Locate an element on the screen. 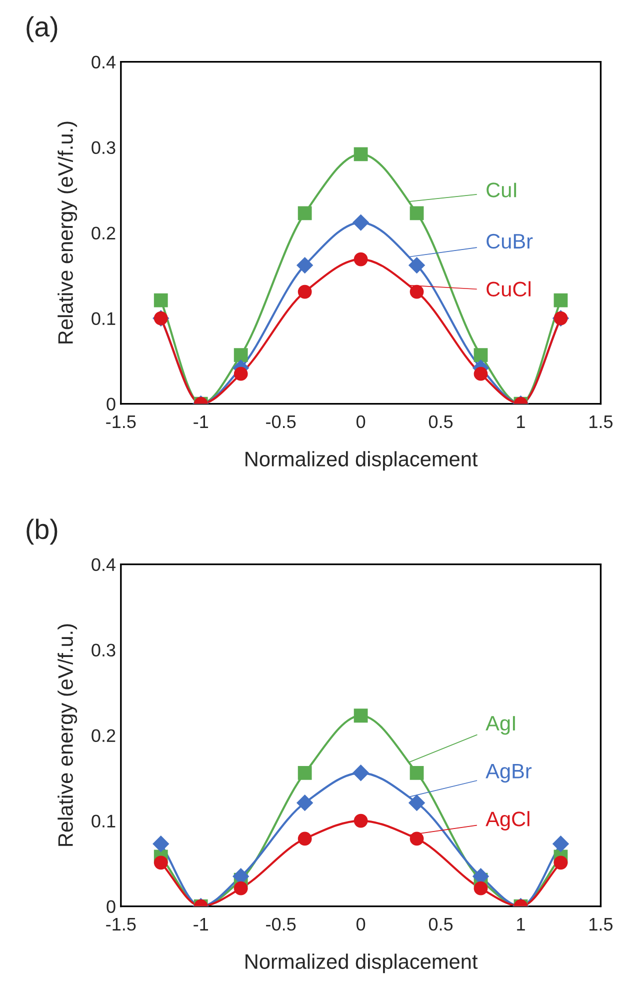 The image size is (633, 997). legend-label: CuI is located at coordinates (501, 190).